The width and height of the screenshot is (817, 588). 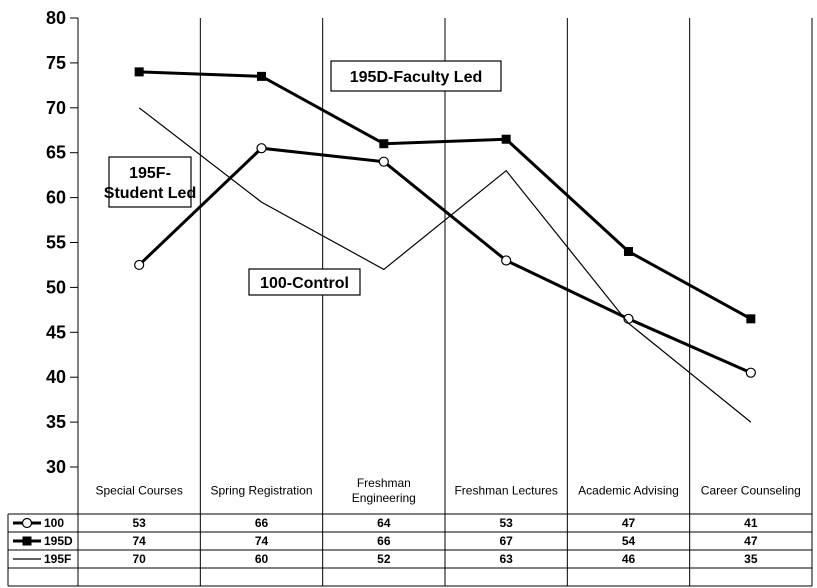 What do you see at coordinates (54, 523) in the screenshot?
I see `legend-label-100: 100` at bounding box center [54, 523].